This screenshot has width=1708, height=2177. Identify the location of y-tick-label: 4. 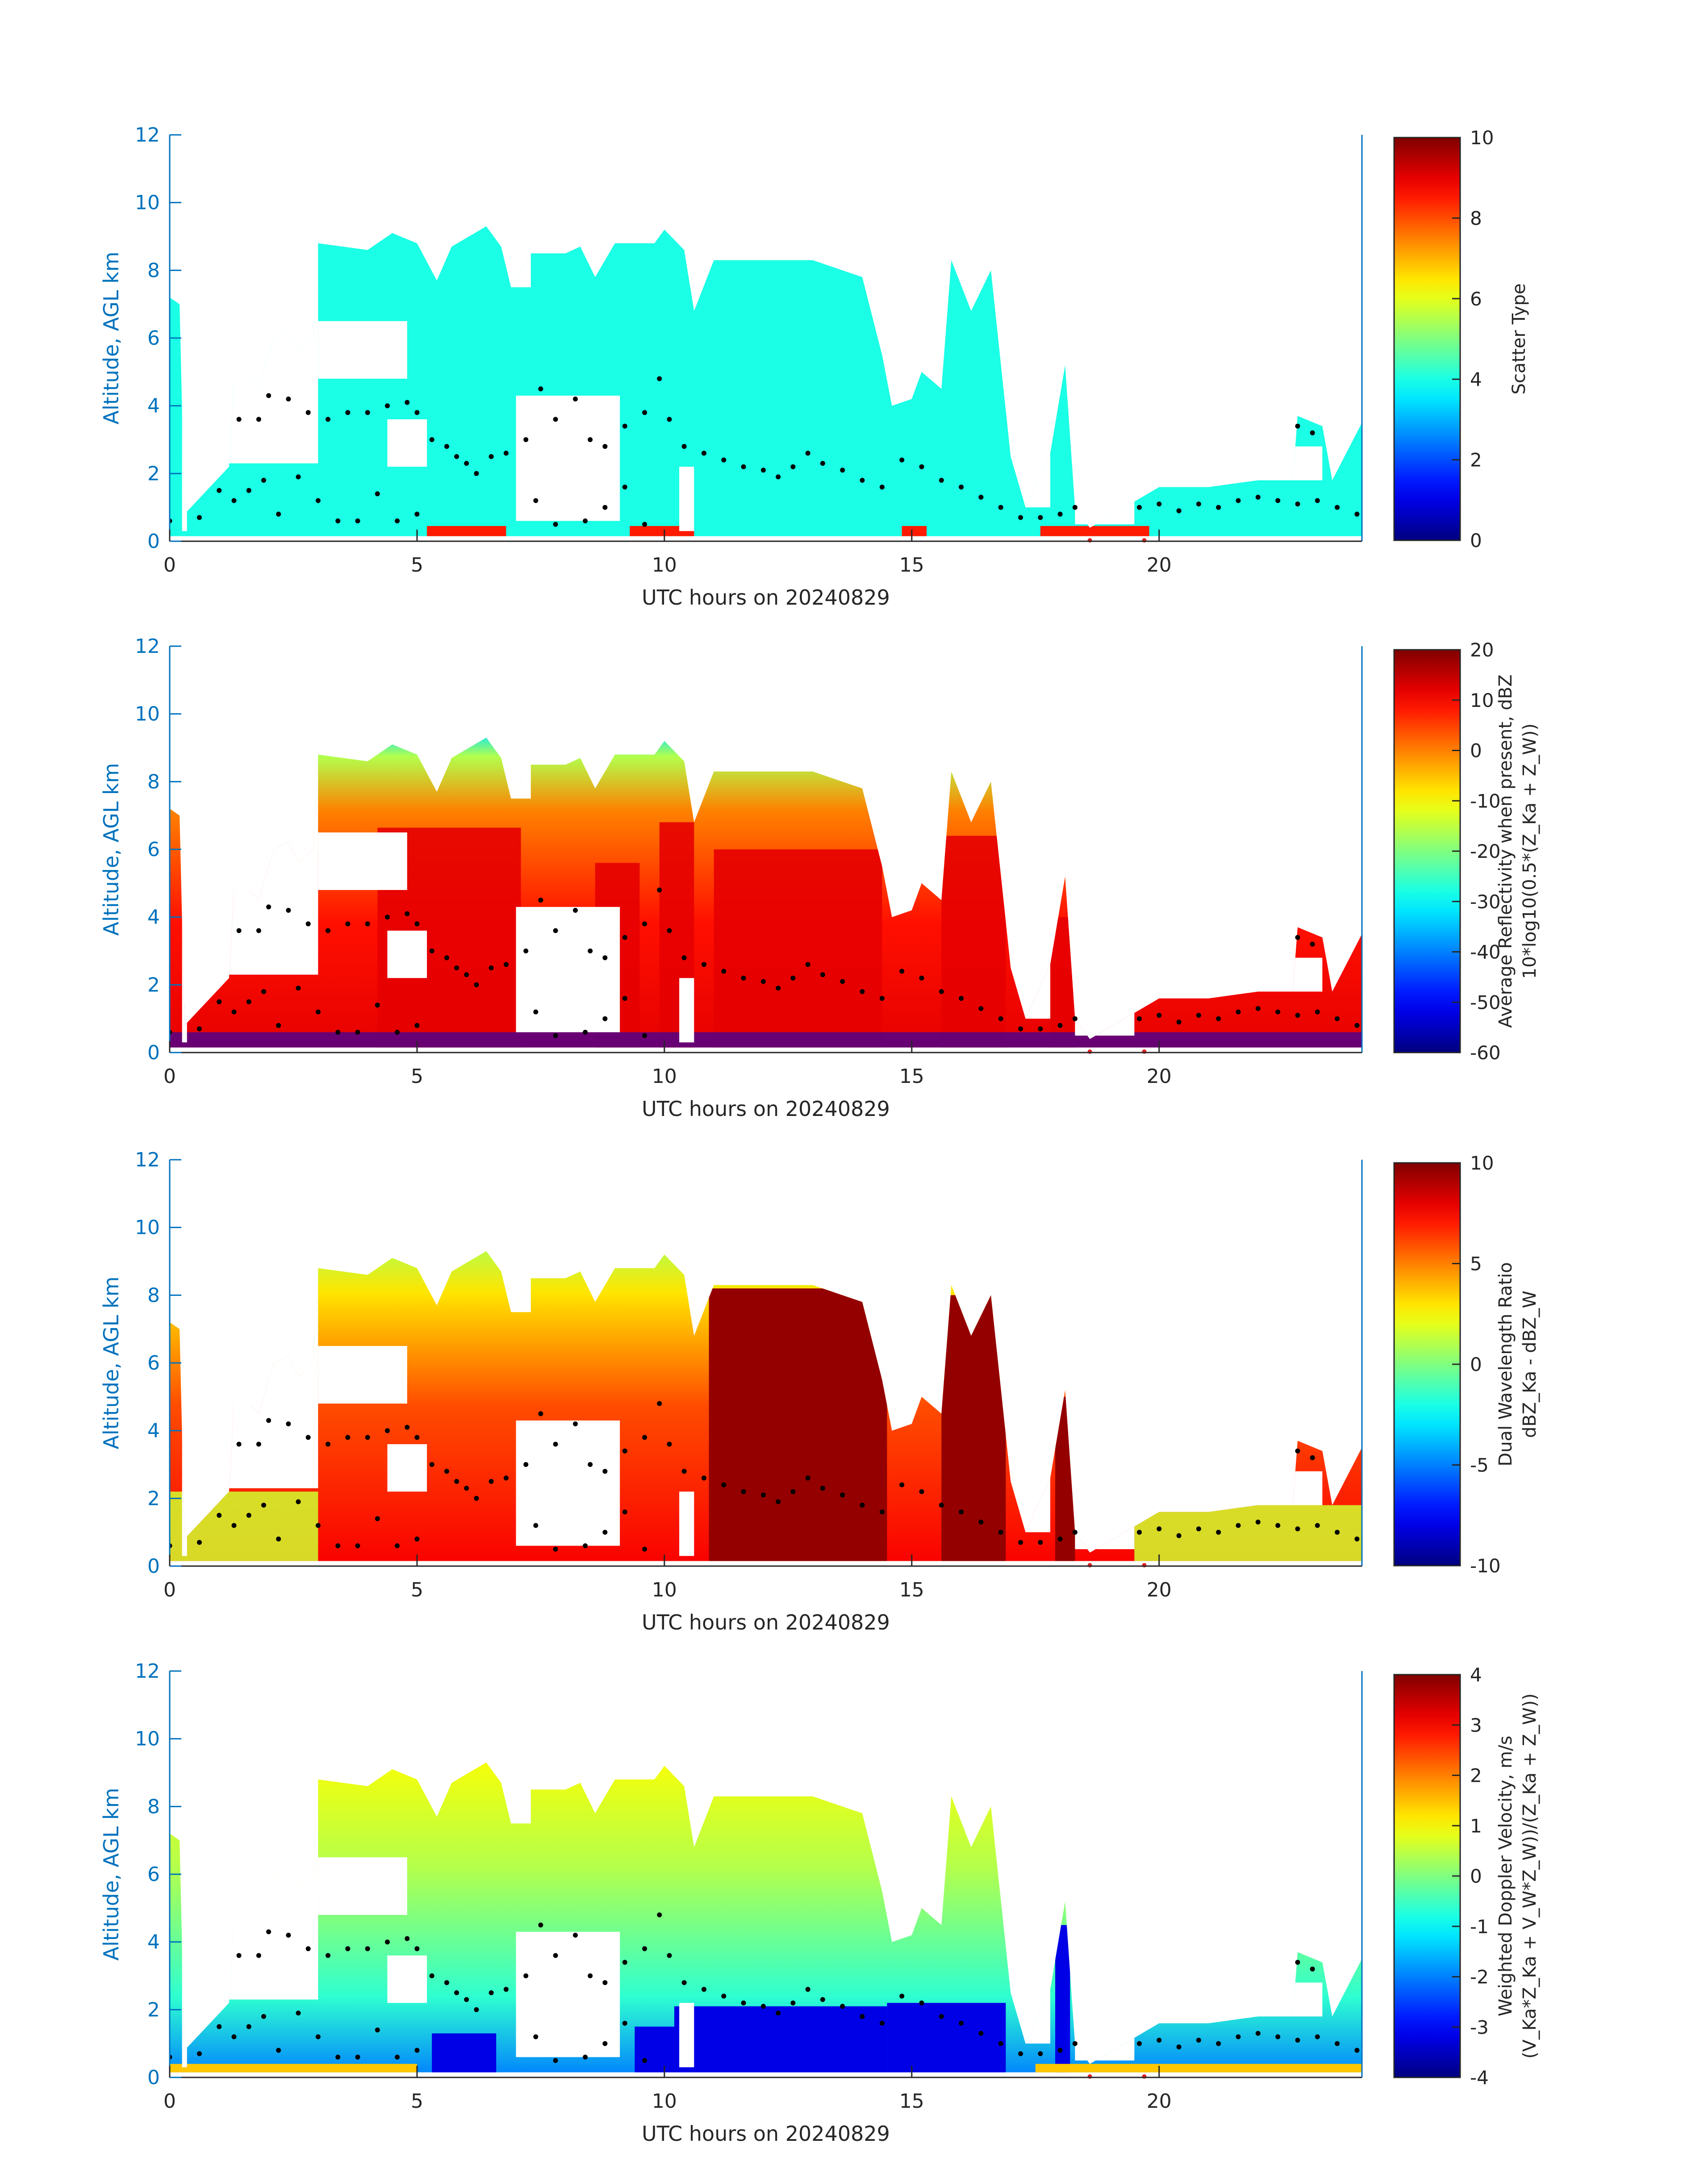
(153, 1431).